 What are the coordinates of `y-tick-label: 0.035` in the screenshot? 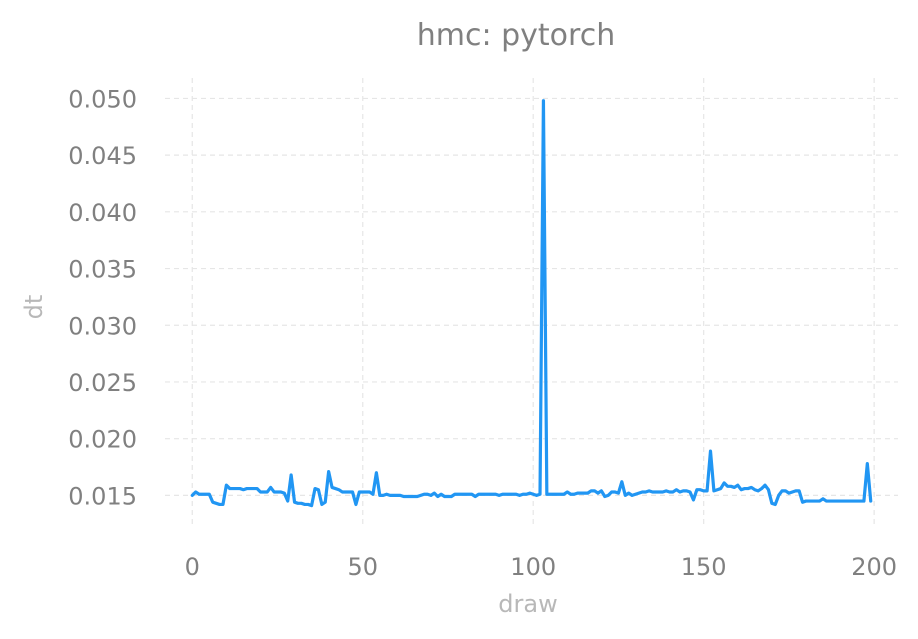 It's located at (102, 270).